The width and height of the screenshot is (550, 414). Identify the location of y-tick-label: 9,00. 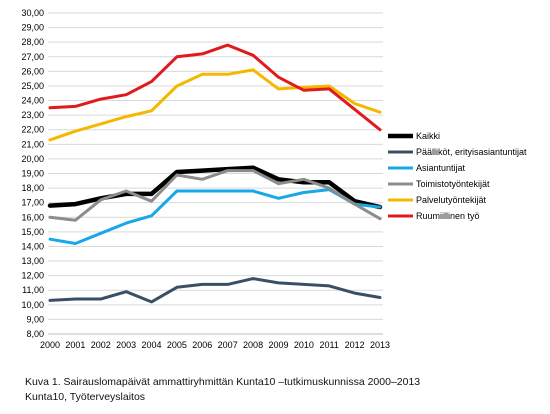
(35, 319).